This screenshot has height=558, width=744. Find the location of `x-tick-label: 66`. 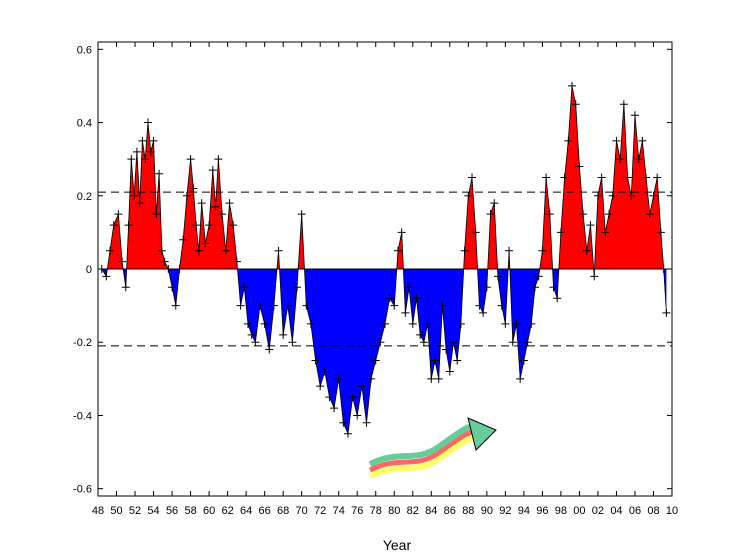

x-tick-label: 66 is located at coordinates (265, 511).